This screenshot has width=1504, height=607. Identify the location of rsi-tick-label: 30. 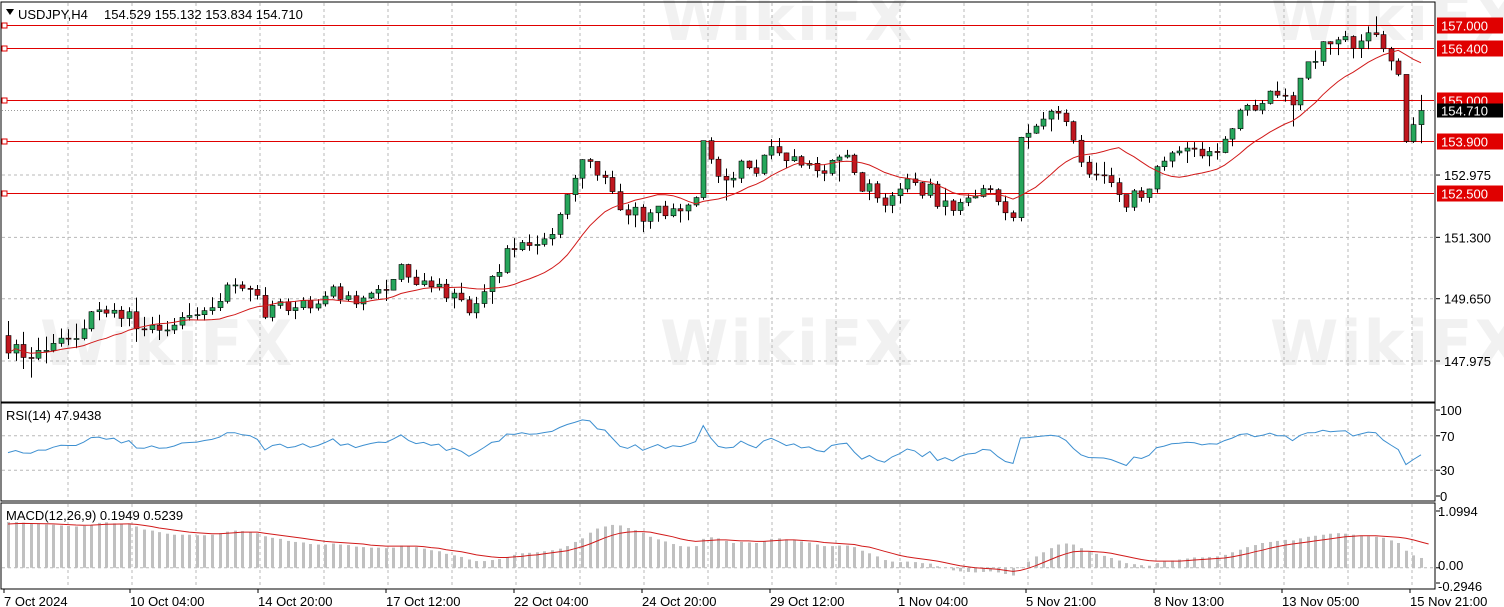
(1447, 470).